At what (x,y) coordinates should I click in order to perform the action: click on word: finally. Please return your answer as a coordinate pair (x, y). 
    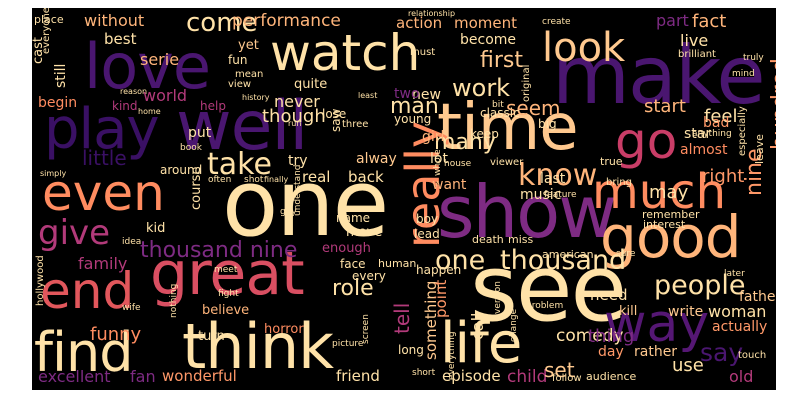
    Looking at the image, I should click on (276, 179).